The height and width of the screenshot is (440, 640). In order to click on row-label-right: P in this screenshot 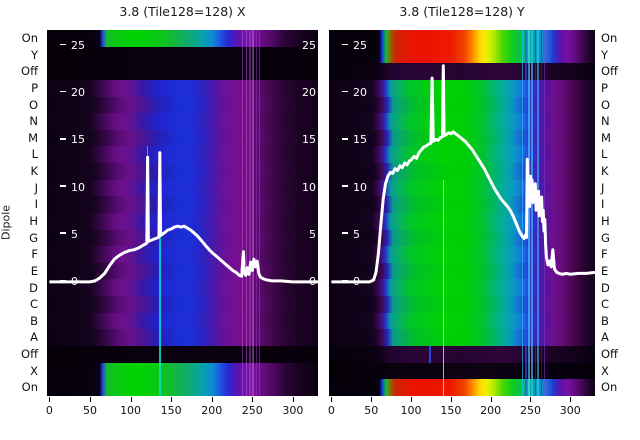, I will do `click(604, 87)`.